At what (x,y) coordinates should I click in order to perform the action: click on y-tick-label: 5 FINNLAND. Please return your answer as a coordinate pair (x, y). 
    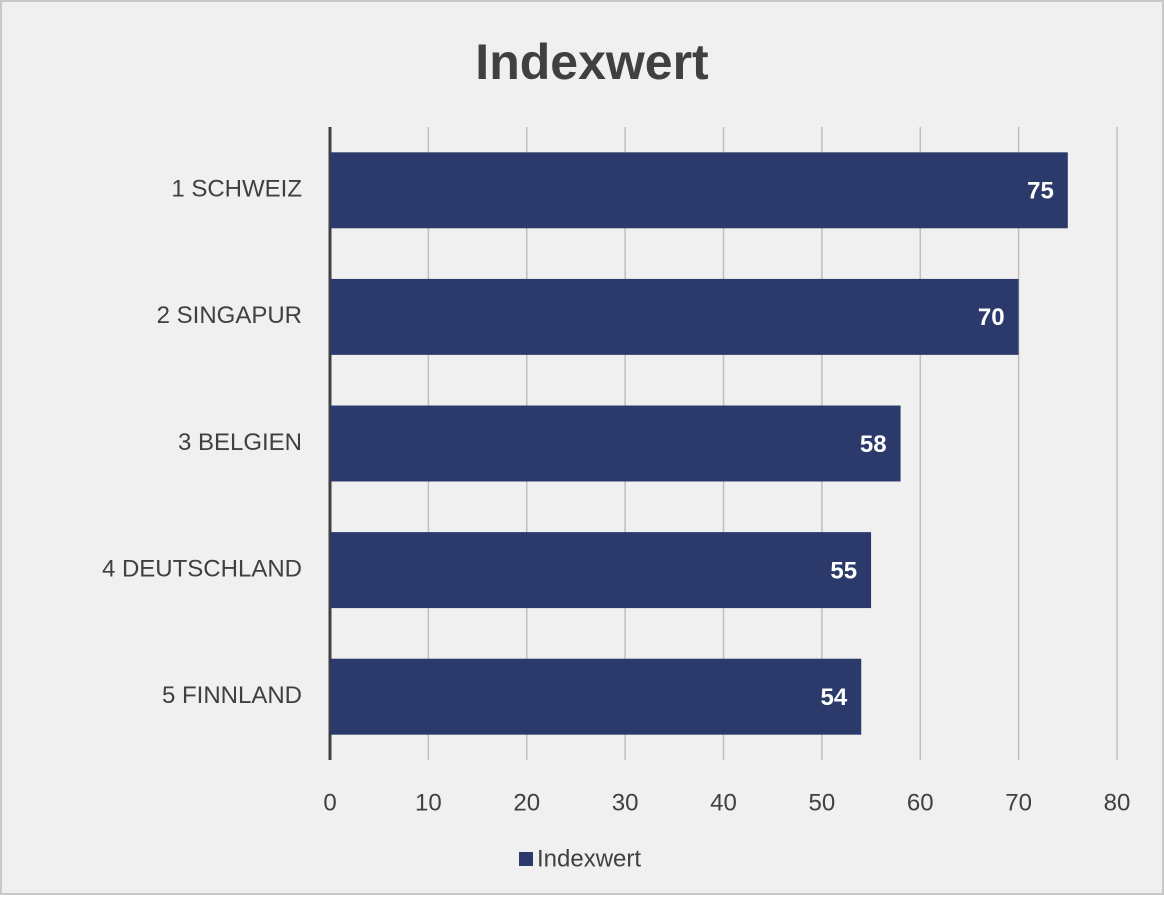
    Looking at the image, I should click on (232, 695).